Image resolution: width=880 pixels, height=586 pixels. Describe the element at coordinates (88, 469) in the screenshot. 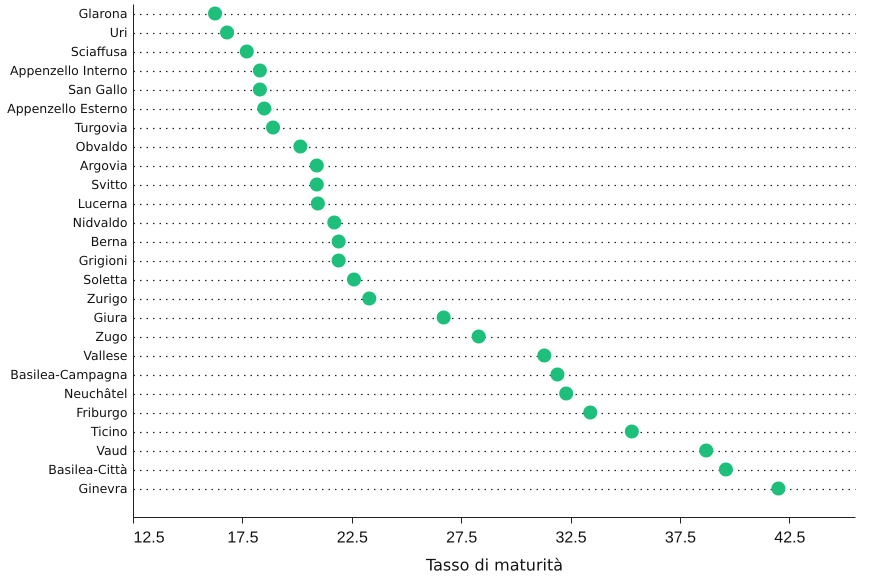

I see `y-tick-label: Basilea-Città` at that location.